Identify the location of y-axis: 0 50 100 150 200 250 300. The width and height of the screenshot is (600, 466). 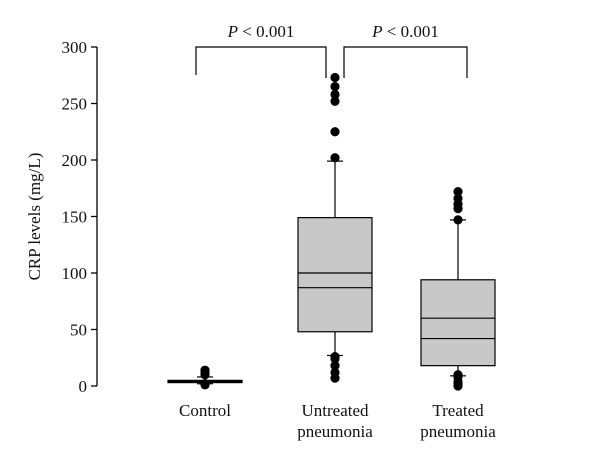
(80, 217).